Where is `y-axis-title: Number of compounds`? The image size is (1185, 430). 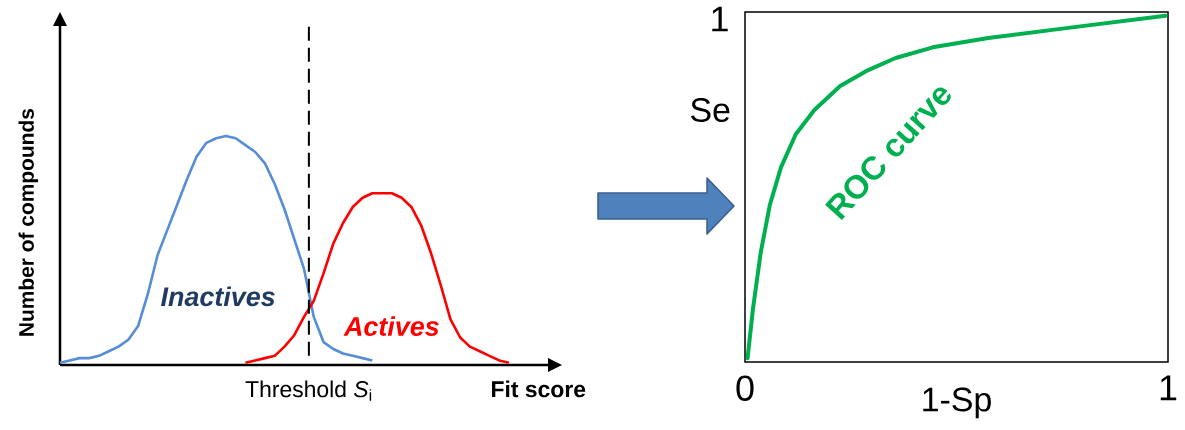 y-axis-title: Number of compounds is located at coordinates (28, 222).